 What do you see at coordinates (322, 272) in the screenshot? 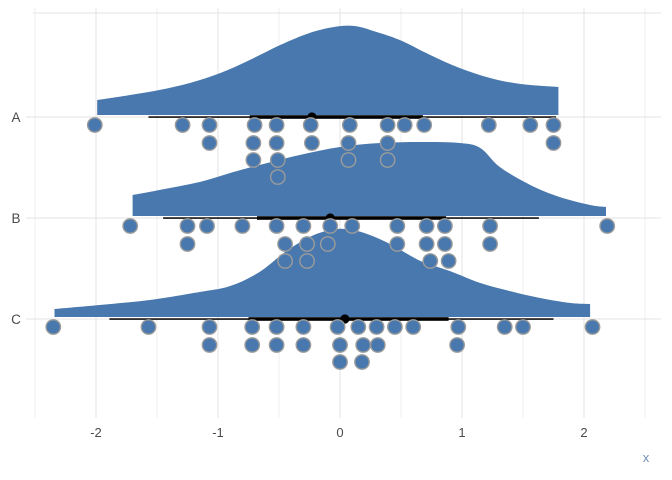
I see `density-ridge-C` at bounding box center [322, 272].